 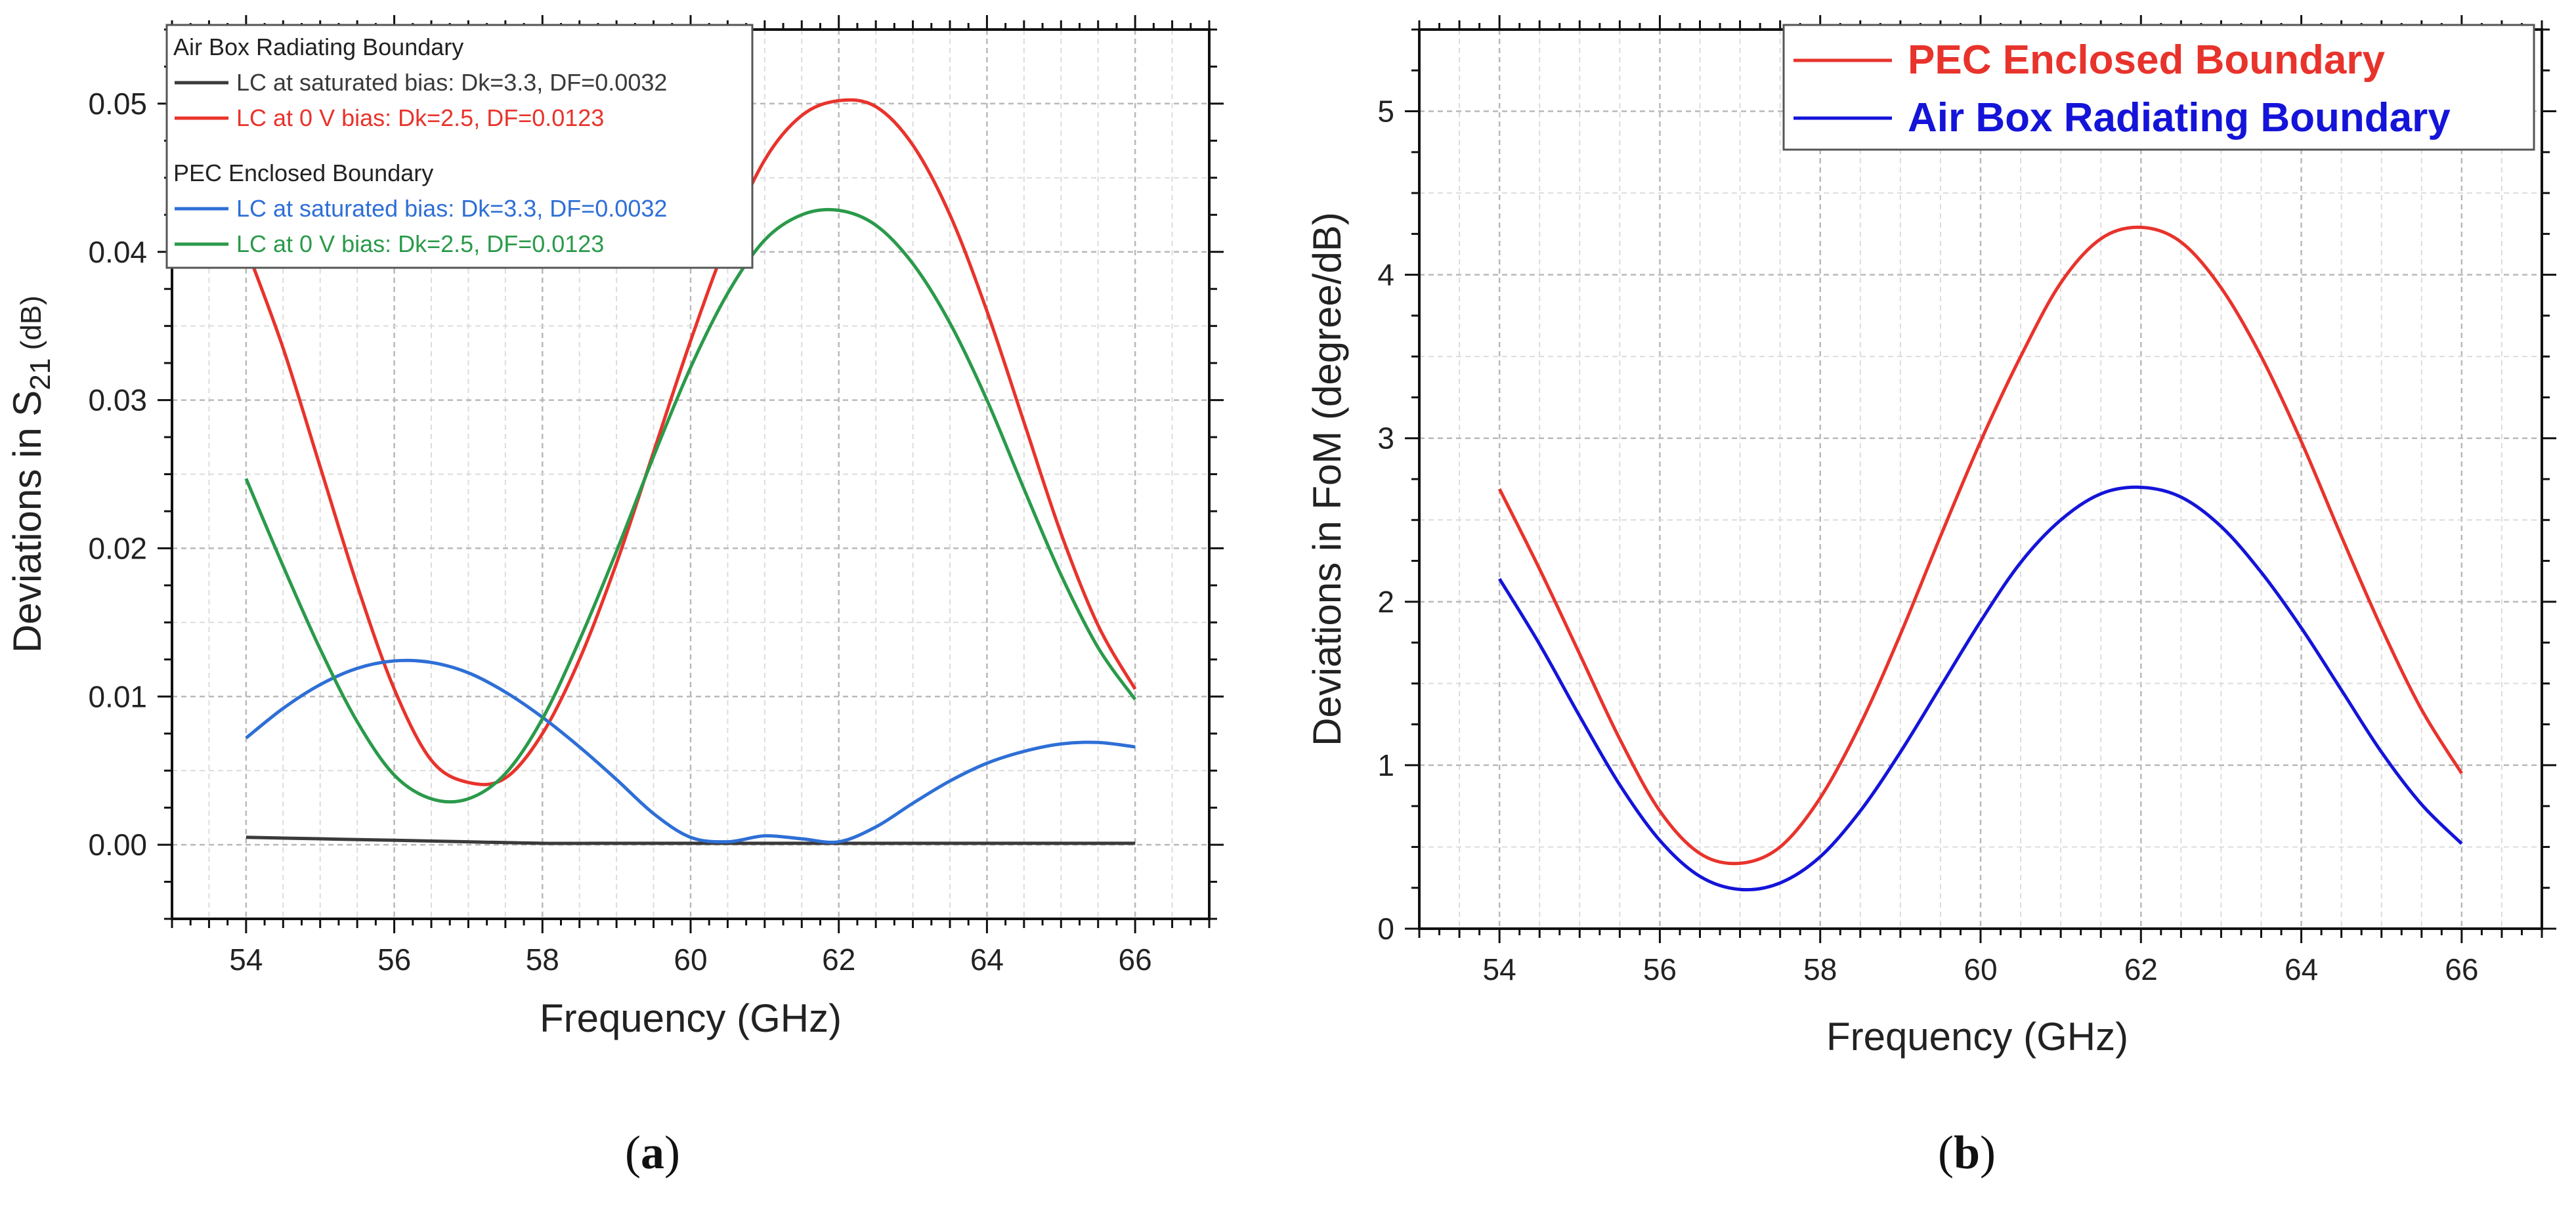 I want to click on legend-entry: PEC Enclosed Boundary, so click(x=2146, y=60).